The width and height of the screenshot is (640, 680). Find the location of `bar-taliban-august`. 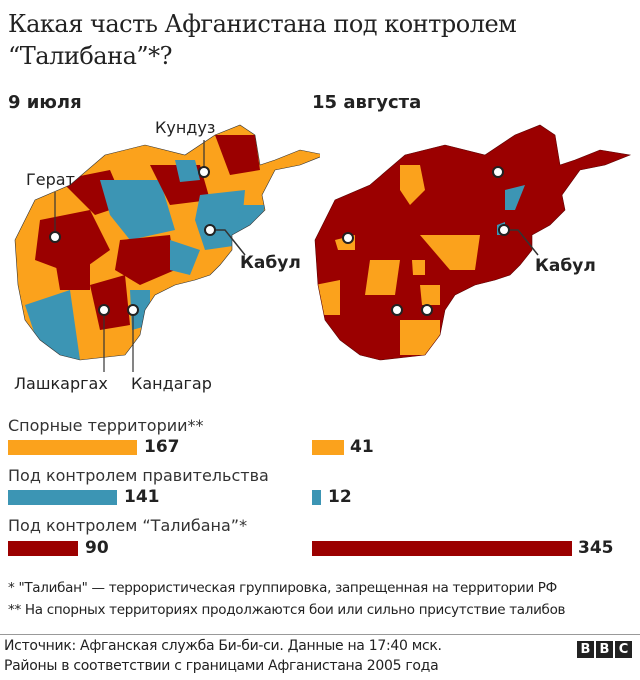

bar-taliban-august is located at coordinates (442, 548).